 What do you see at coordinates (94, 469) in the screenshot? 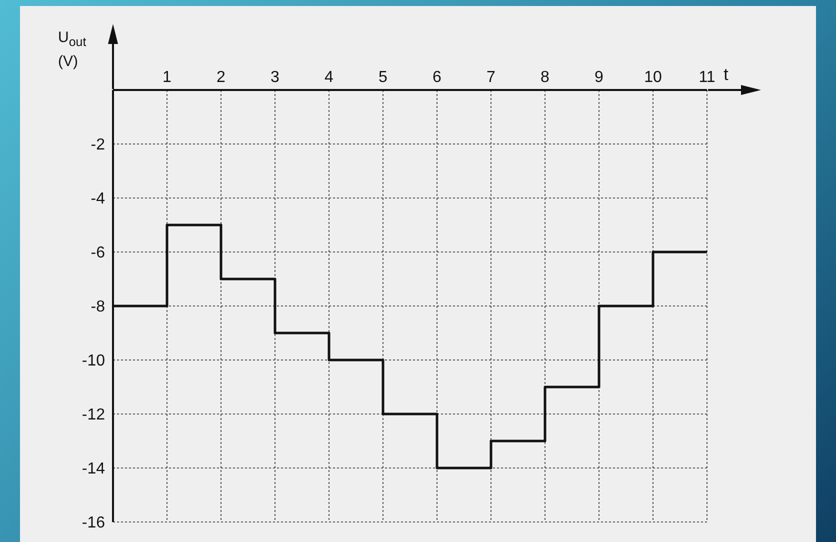
I see `y-tick-label: -14` at bounding box center [94, 469].